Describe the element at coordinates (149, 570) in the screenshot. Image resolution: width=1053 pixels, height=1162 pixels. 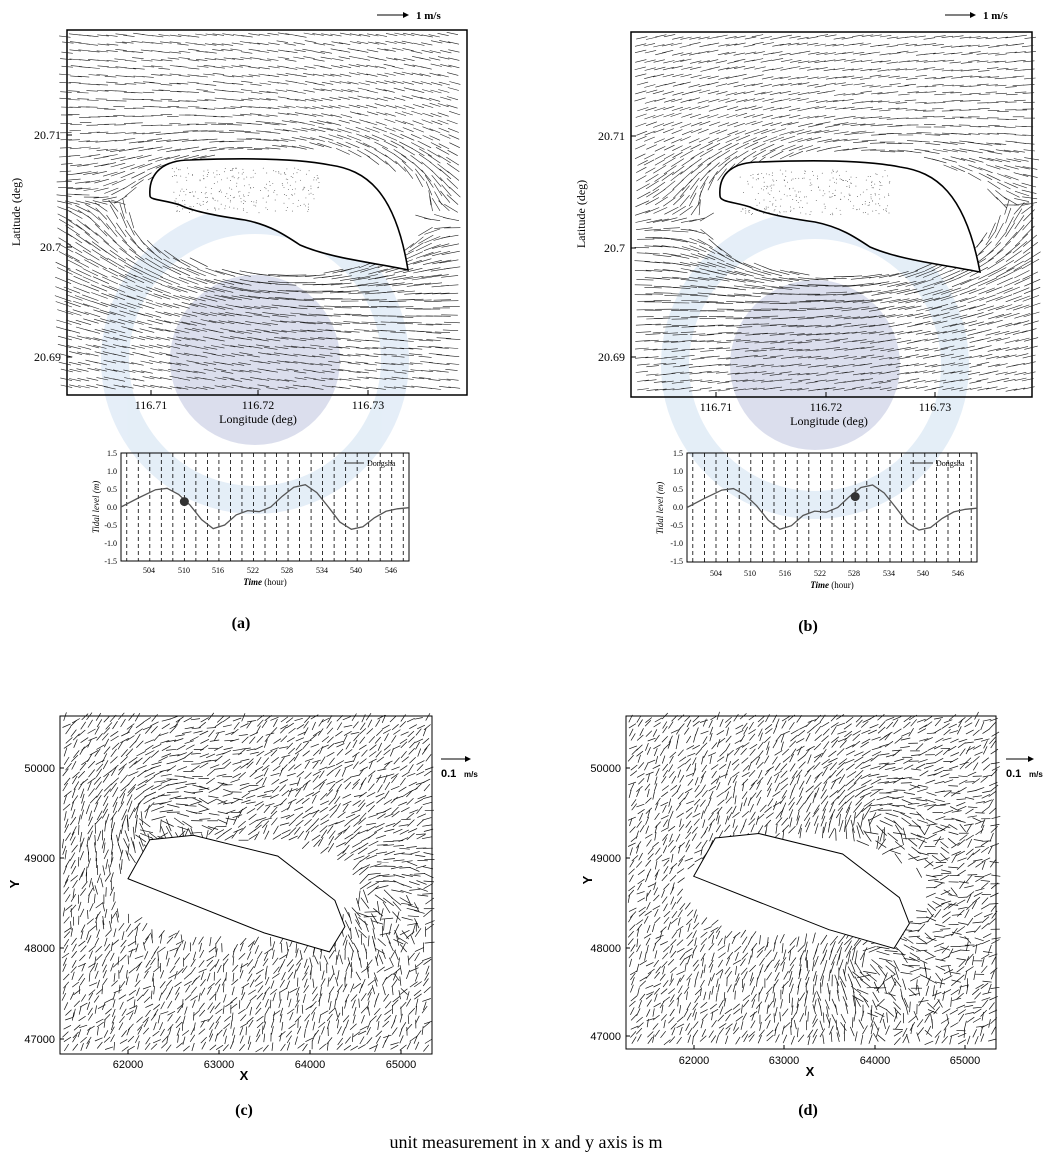
I see `tide-x-tick-a-0: 504` at that location.